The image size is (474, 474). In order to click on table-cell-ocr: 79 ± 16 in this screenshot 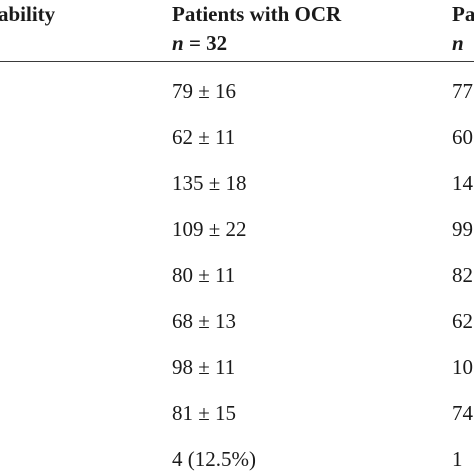, I will do `click(204, 91)`.